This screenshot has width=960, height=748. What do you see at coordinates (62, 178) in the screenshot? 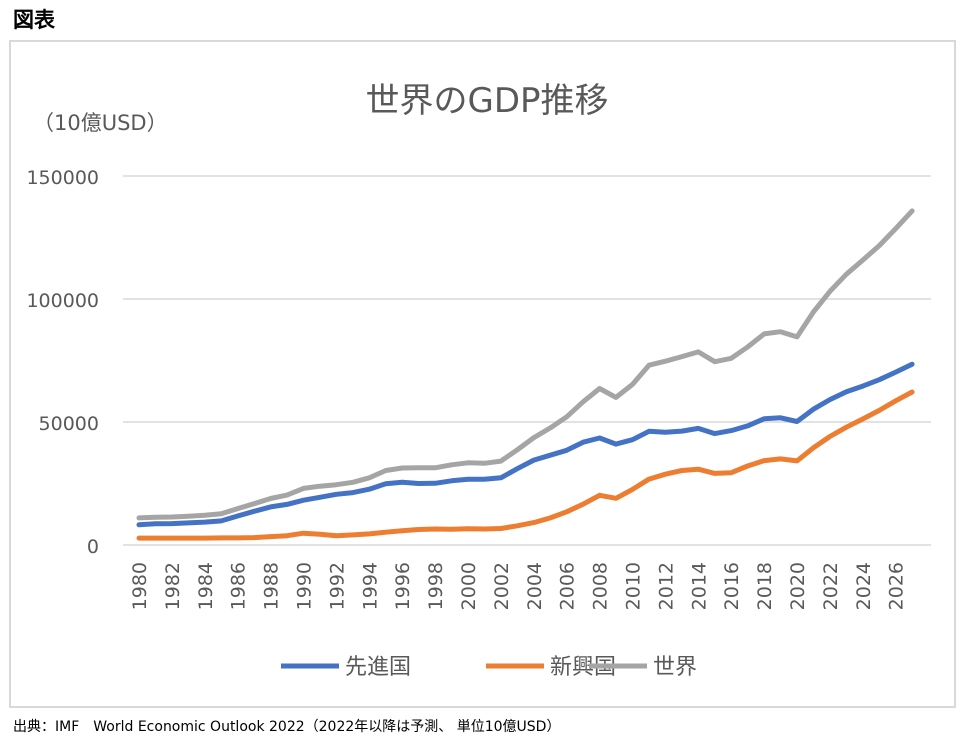
I see `y-tick-label: 150000` at bounding box center [62, 178].